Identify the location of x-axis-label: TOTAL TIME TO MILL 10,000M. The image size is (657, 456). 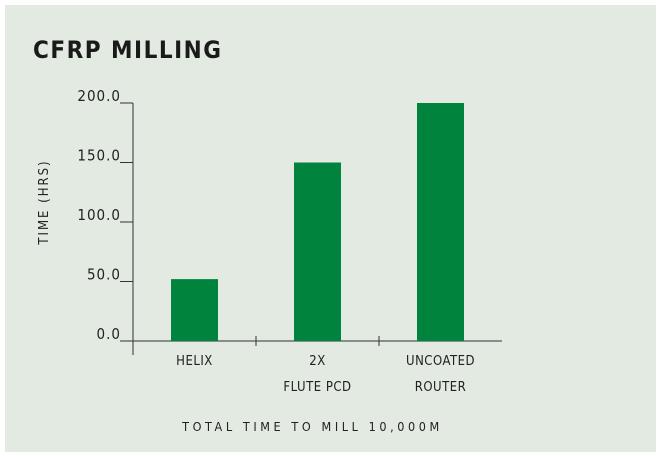
(312, 426).